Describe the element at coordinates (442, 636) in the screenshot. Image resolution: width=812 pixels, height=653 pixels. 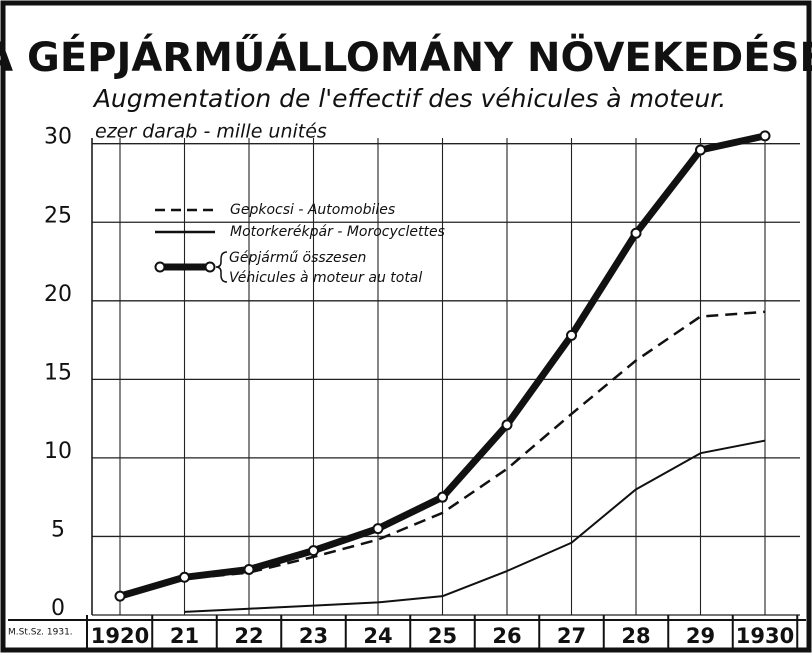
I see `x-tick-label: 25` at that location.